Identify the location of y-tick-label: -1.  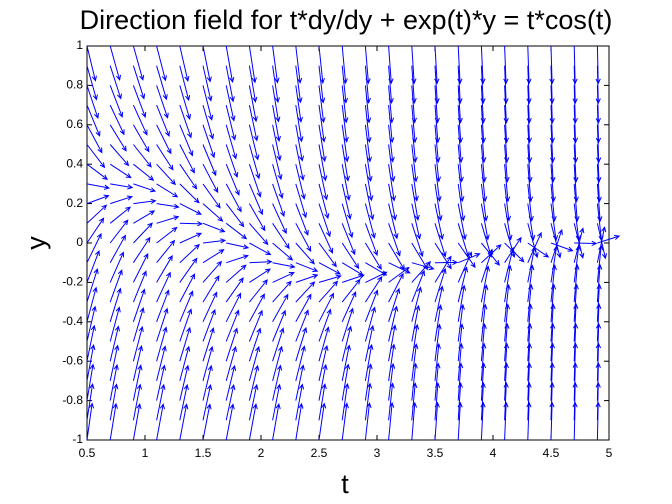
(77, 439).